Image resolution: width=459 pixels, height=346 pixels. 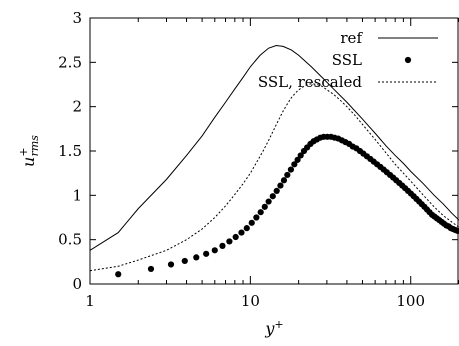 I want to click on y-tick-label: 2.5, so click(x=70, y=62).